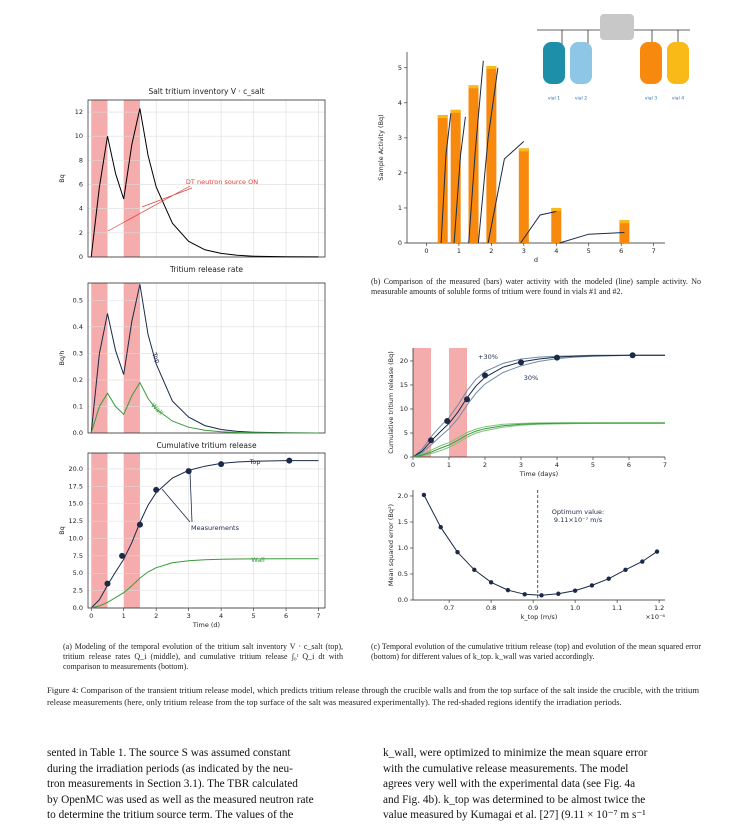  What do you see at coordinates (62, 358) in the screenshot?
I see `y-axis-label: Bq/h` at bounding box center [62, 358].